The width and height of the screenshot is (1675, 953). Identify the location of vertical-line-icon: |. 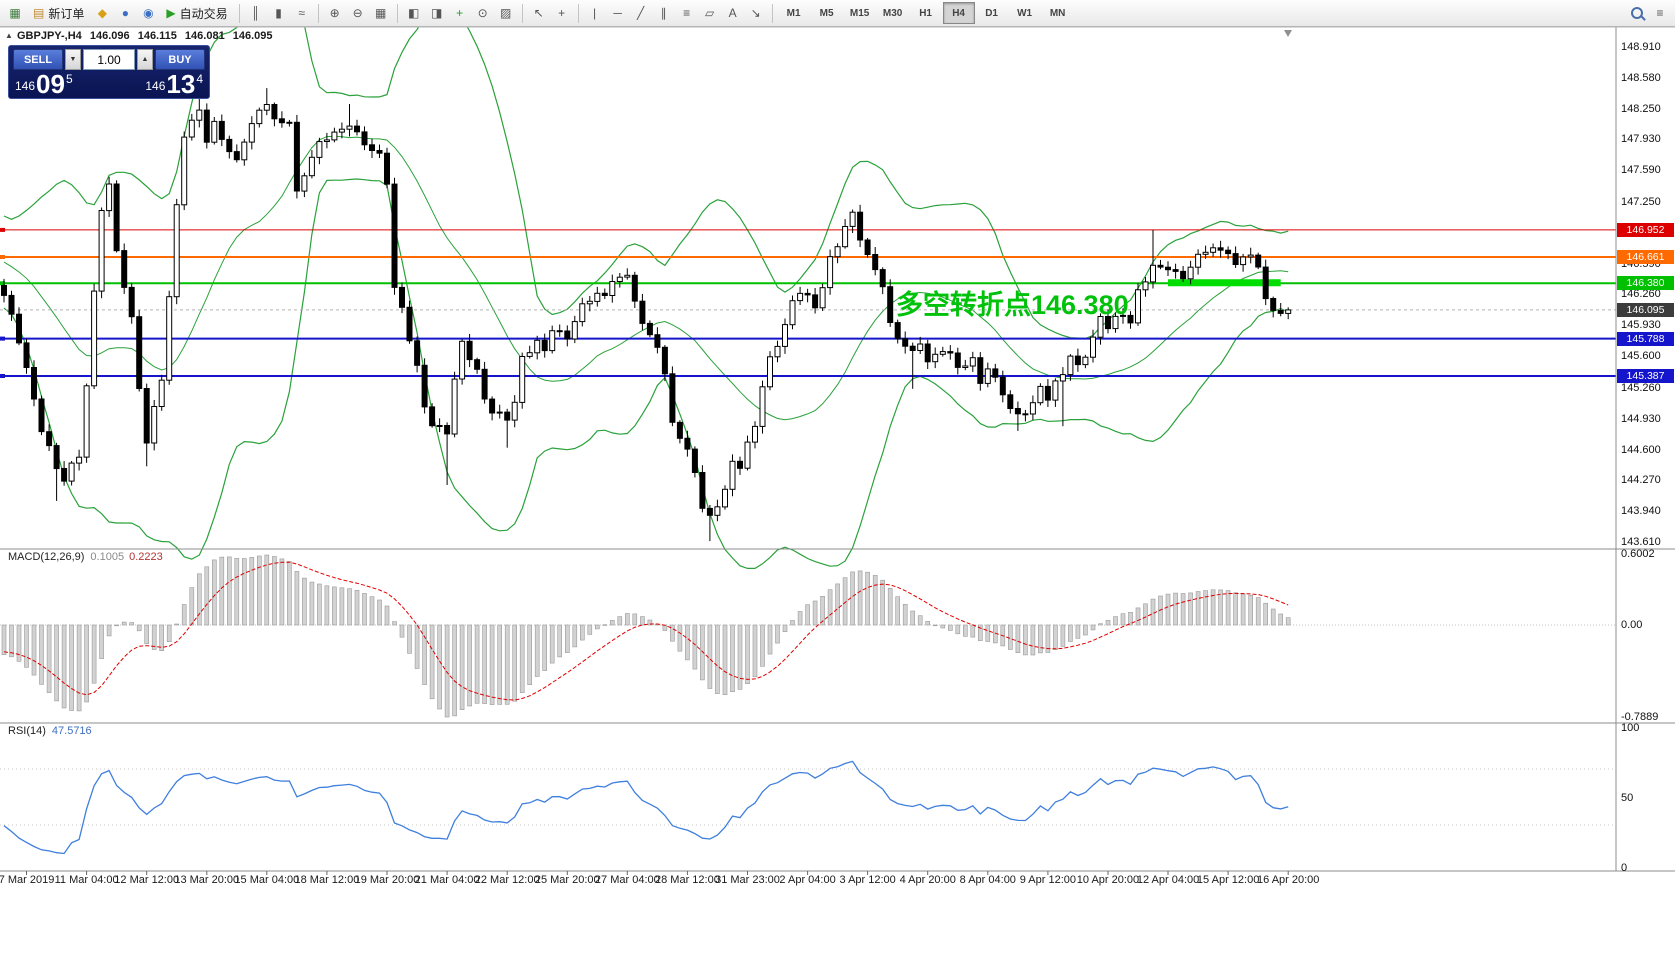
(595, 13).